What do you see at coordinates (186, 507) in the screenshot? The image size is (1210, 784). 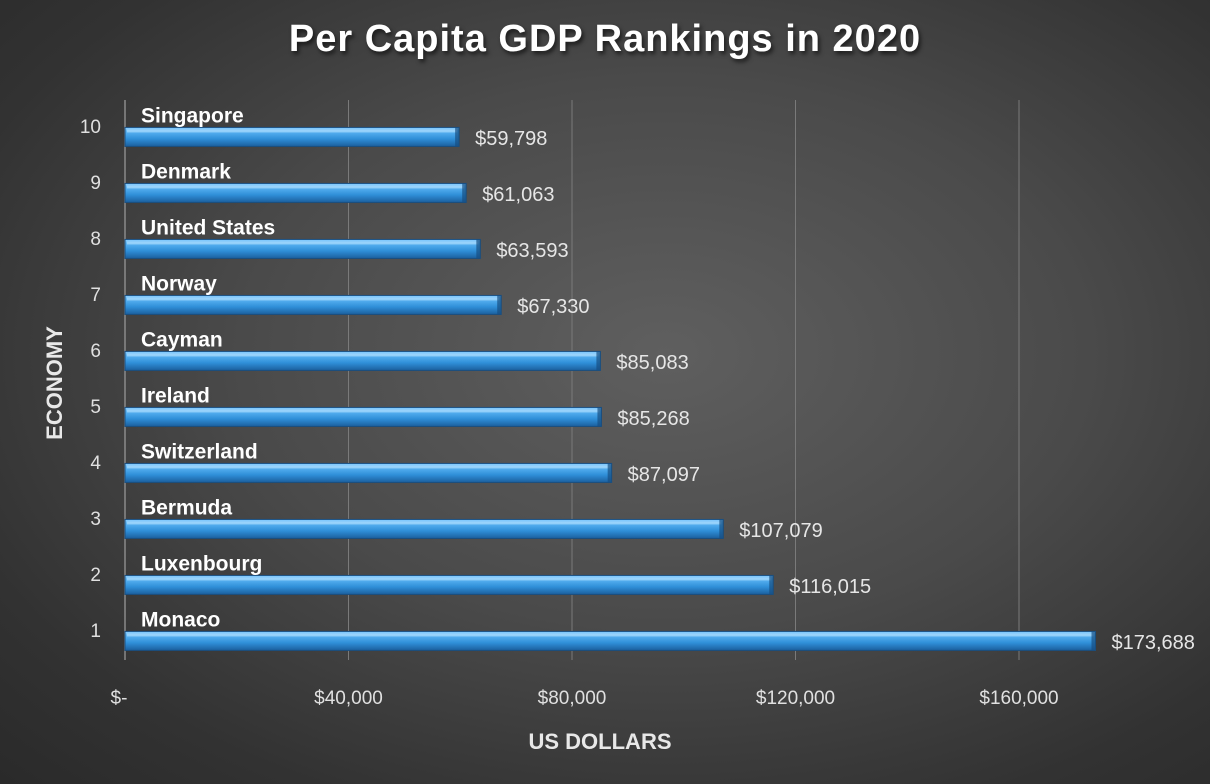 I see `category-label: Bermuda` at bounding box center [186, 507].